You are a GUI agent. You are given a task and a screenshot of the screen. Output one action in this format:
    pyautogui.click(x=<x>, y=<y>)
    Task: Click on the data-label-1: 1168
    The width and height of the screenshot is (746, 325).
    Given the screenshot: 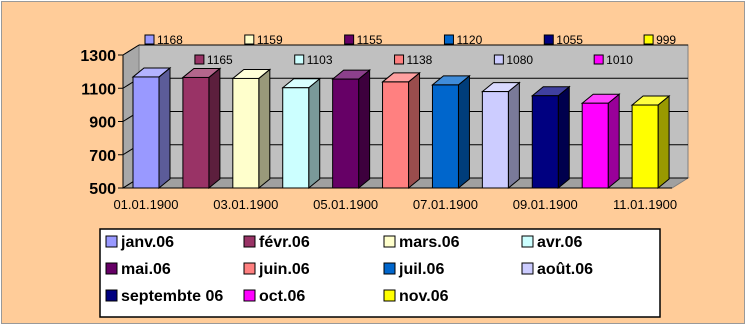 What is the action you would take?
    pyautogui.click(x=163, y=40)
    